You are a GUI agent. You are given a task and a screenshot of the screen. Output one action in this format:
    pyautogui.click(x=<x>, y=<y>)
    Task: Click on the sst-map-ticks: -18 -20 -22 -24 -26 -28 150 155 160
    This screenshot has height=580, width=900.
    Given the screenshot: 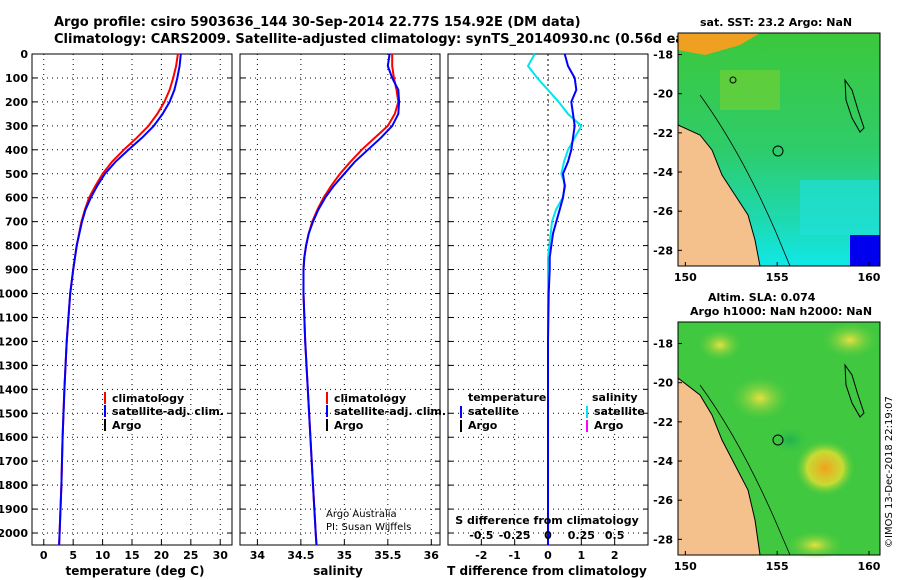 What is the action you would take?
    pyautogui.click(x=767, y=166)
    